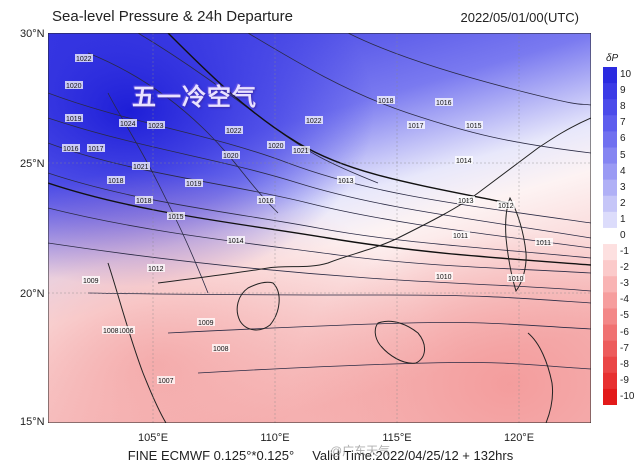 The height and width of the screenshot is (472, 641). What do you see at coordinates (624, 268) in the screenshot?
I see `colorbar-label: -2` at bounding box center [624, 268].